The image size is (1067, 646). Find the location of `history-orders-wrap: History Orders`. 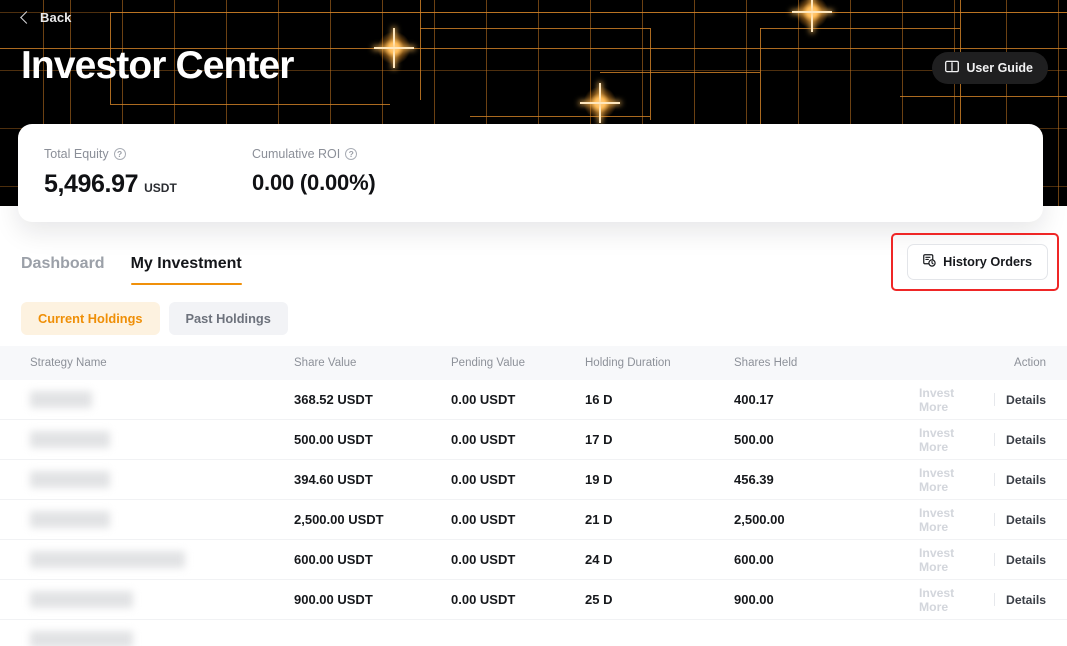

history-orders-wrap: History Orders is located at coordinates (975, 262).